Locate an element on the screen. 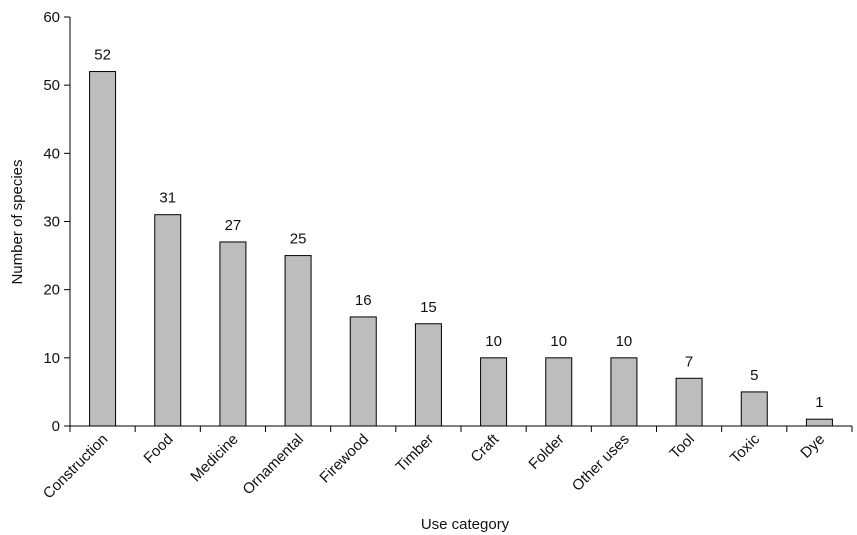 The image size is (857, 535). bar-food is located at coordinates (168, 320).